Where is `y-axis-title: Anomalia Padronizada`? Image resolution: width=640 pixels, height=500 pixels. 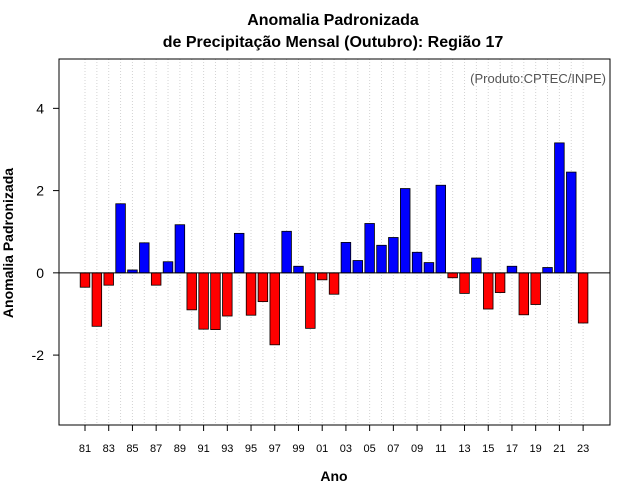 y-axis-title: Anomalia Padronizada is located at coordinates (8, 243).